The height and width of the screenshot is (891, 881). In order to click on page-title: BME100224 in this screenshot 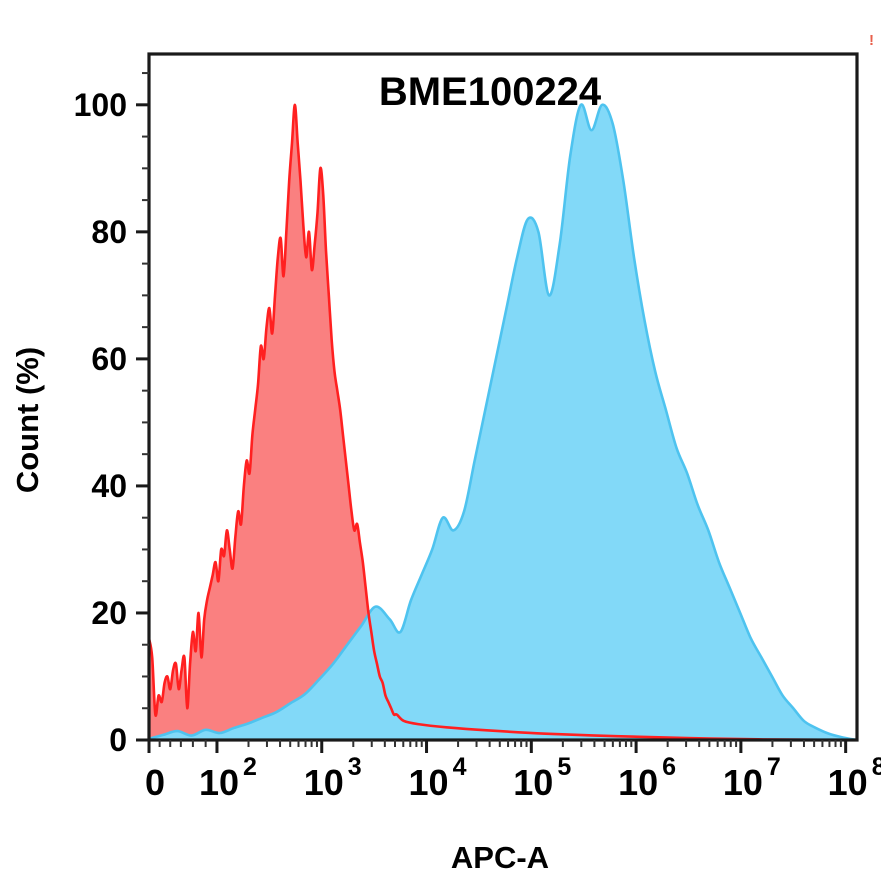, I will do `click(490, 92)`.